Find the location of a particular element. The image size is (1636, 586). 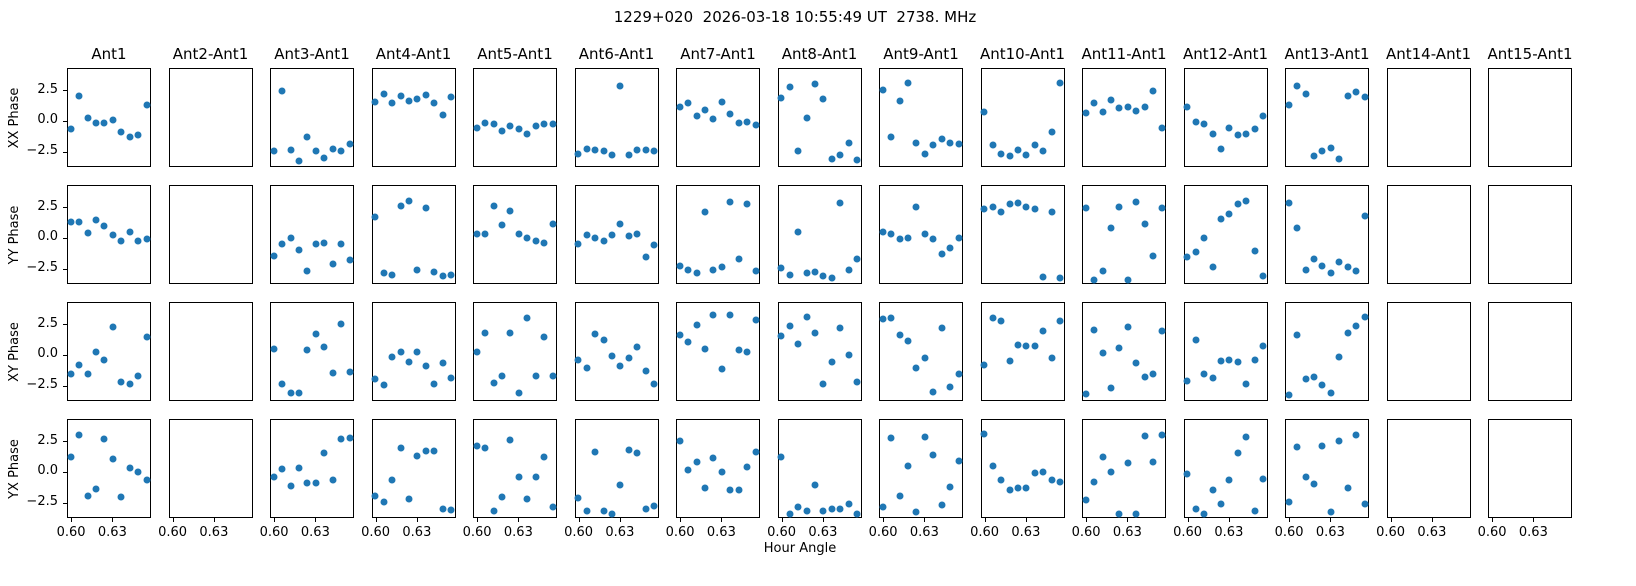

panel-xx-phase-ant3-ant1 is located at coordinates (312, 117).